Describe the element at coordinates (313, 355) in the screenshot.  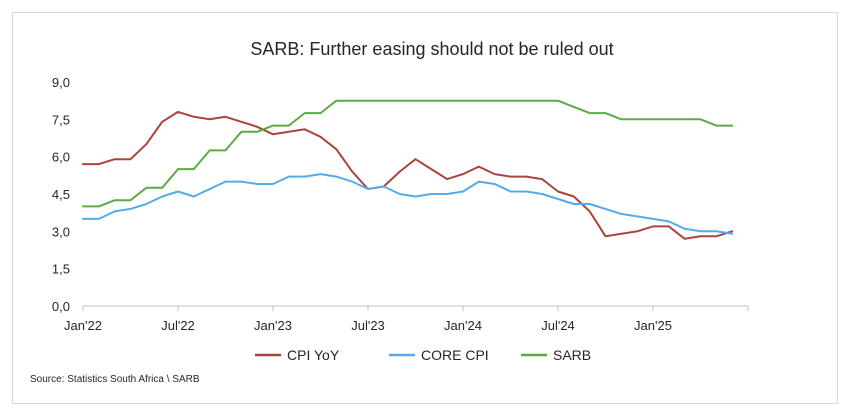
I see `legend-label-cpi-yoy: CPI YoY` at that location.